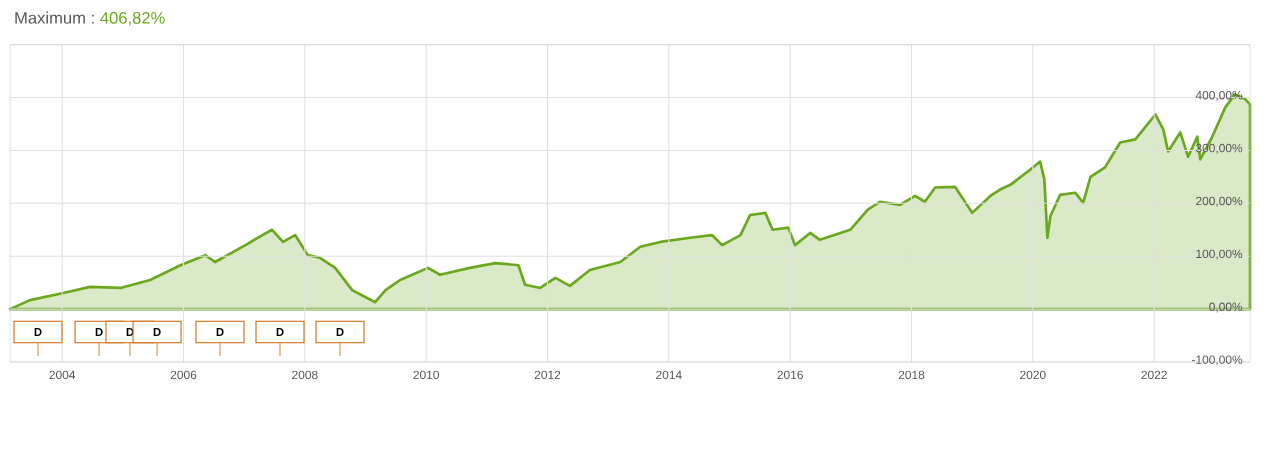 The image size is (1280, 476). What do you see at coordinates (426, 375) in the screenshot?
I see `x-tick-label: 2010` at bounding box center [426, 375].